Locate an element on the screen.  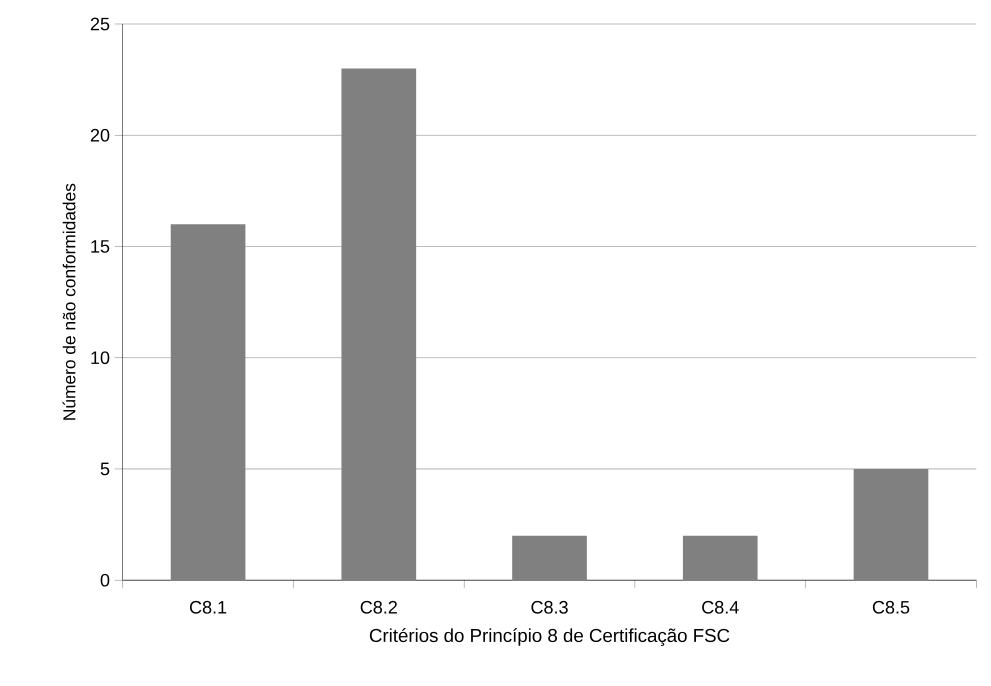
y-tick-label: 10 is located at coordinates (100, 358).